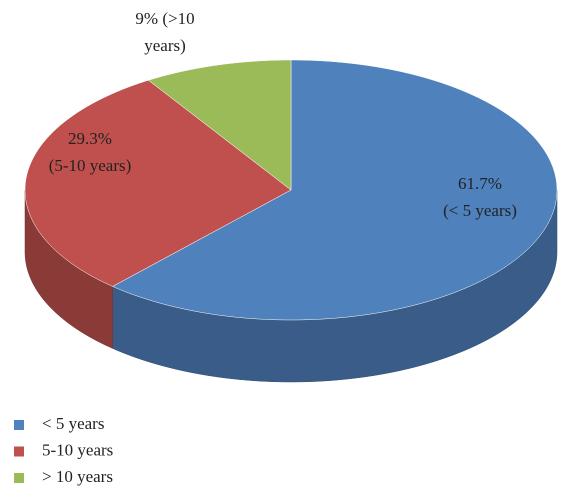  I want to click on data-label: (5-10 years), so click(90, 165).